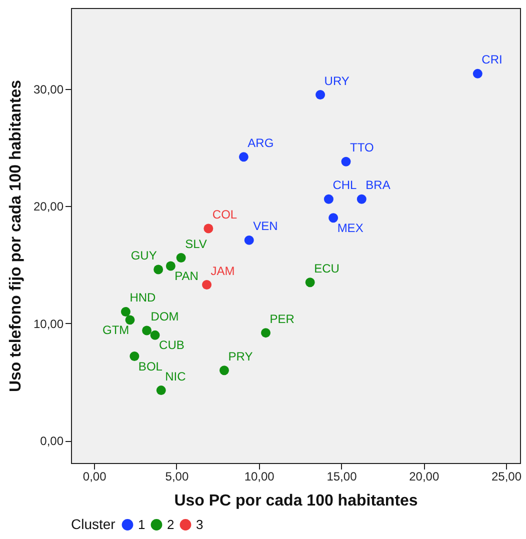 The width and height of the screenshot is (526, 539). What do you see at coordinates (261, 143) in the screenshot?
I see `data-label: ARG` at bounding box center [261, 143].